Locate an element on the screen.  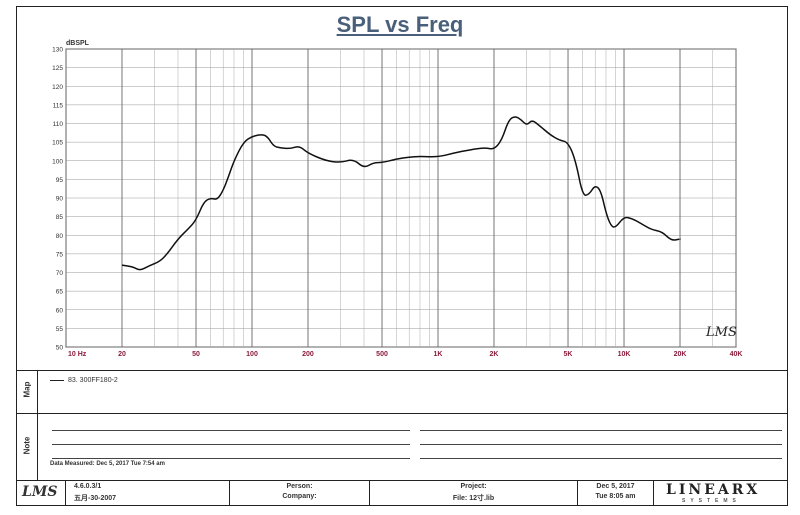
y-tick-label: 130 is located at coordinates (57, 50).